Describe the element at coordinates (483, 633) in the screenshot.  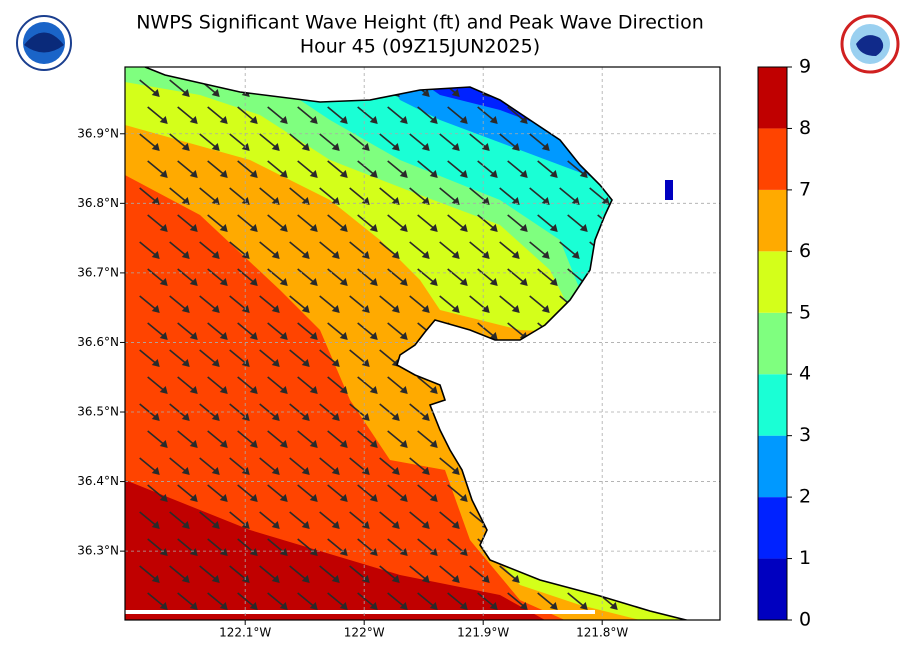
I see `x-tick-label: 121.9°W` at that location.